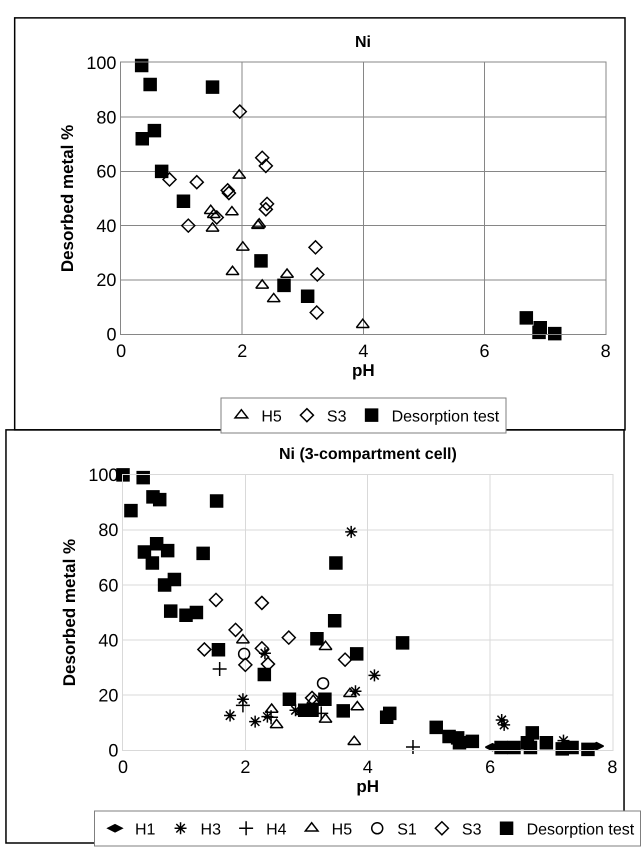 Image resolution: width=641 pixels, height=854 pixels. Describe the element at coordinates (407, 830) in the screenshot. I see `legend-label: S1` at that location.